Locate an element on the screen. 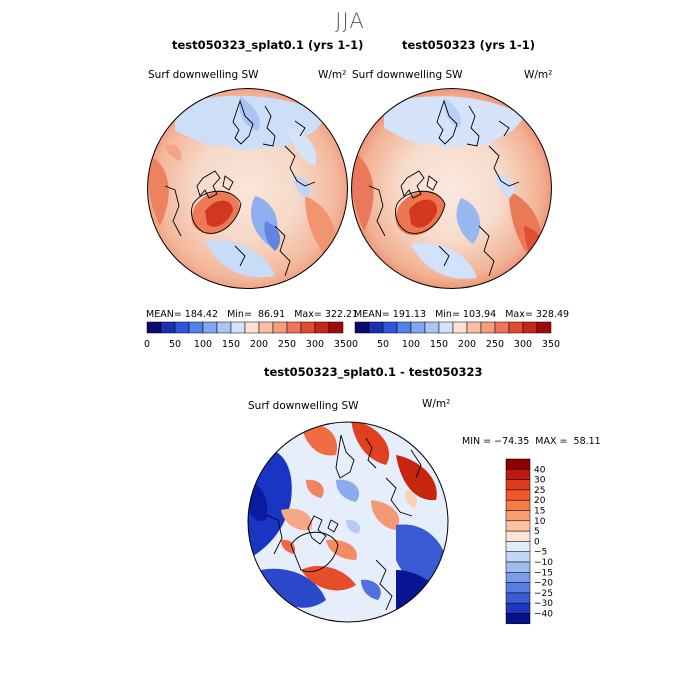 This screenshot has width=700, height=700. diff-minmax: MIN = −74.35 MAX = 58.11 is located at coordinates (531, 441).